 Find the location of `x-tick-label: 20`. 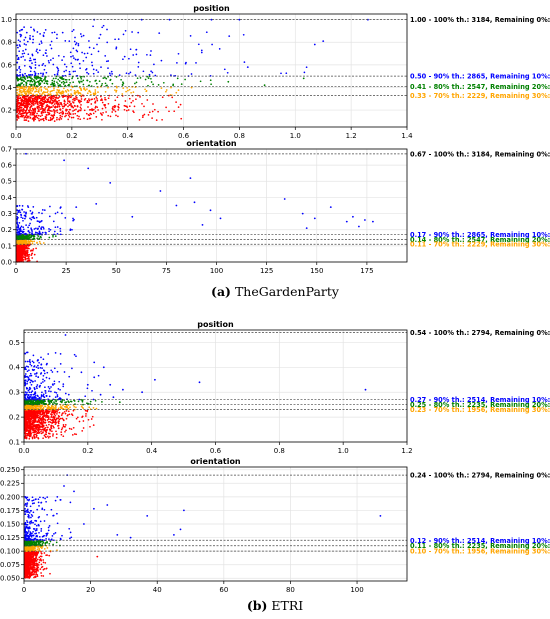

x-tick-label: 20 is located at coordinates (90, 590).